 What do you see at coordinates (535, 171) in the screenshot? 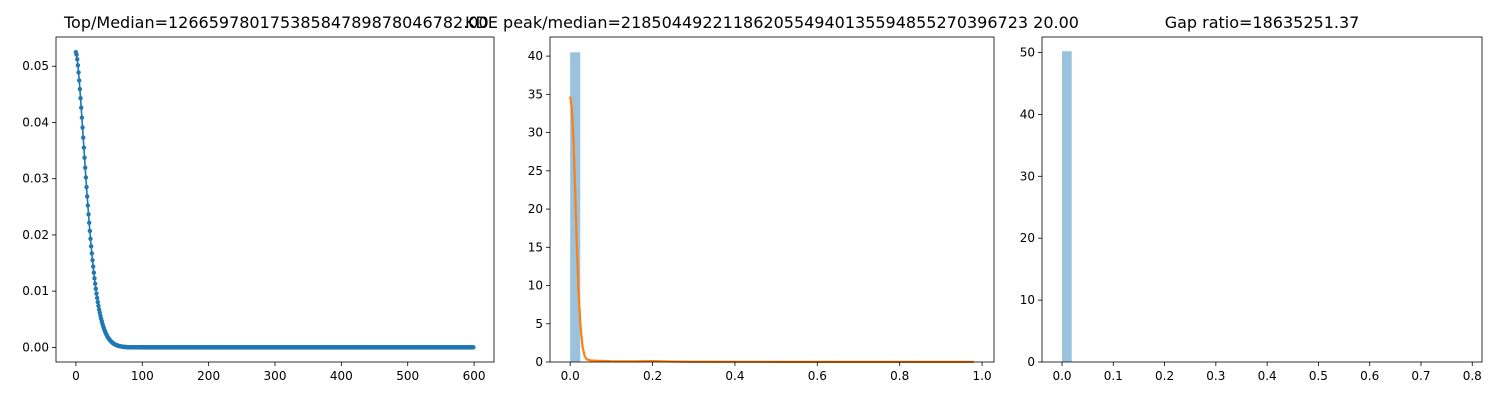
I see `y-tick-label: 25` at bounding box center [535, 171].